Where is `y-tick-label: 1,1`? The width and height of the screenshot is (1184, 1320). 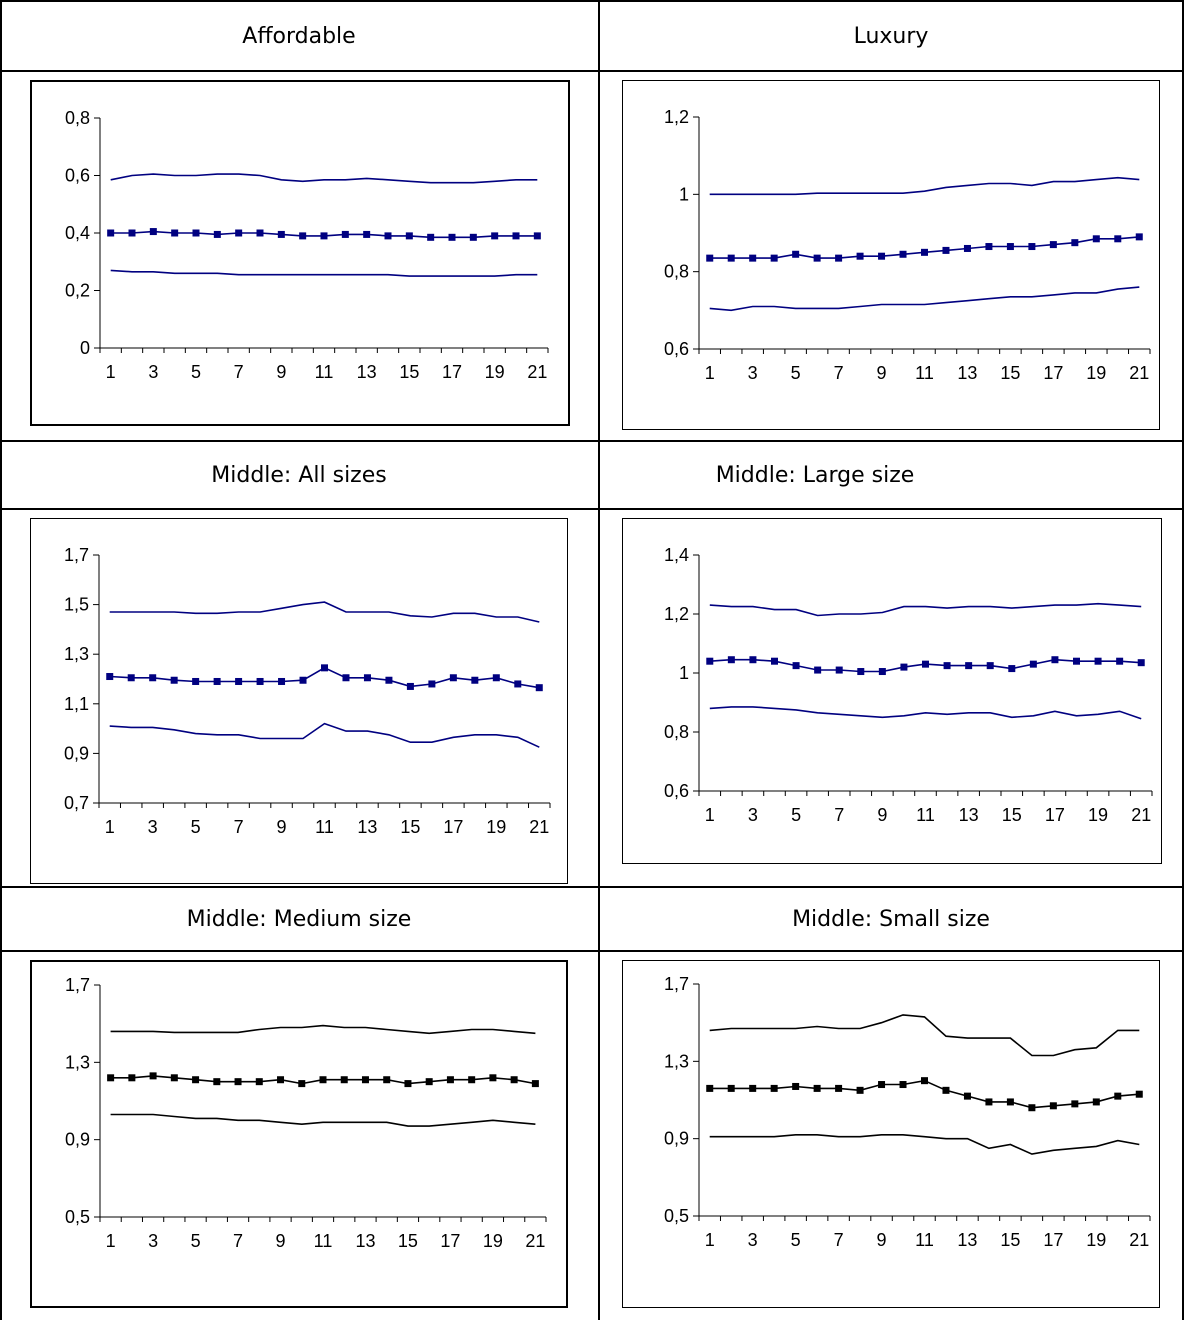
y-tick-label: 1,1 is located at coordinates (76, 704).